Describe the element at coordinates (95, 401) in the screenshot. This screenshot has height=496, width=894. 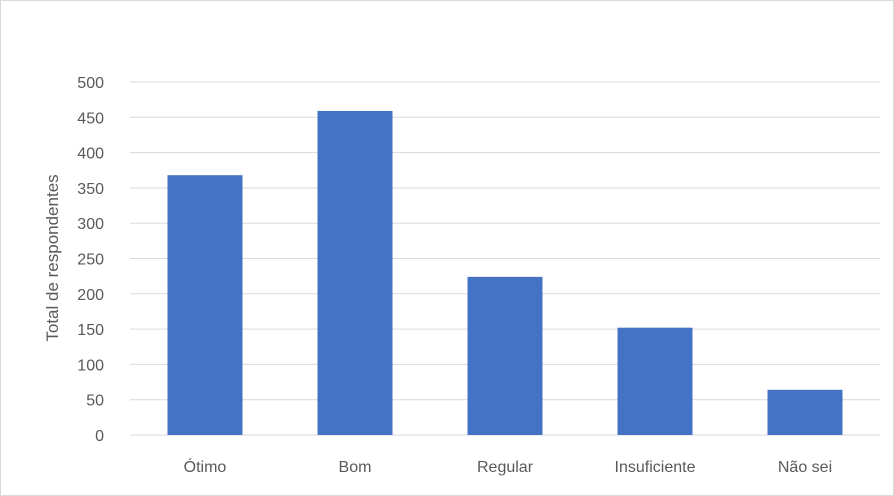
I see `y-tick-label: 50` at that location.